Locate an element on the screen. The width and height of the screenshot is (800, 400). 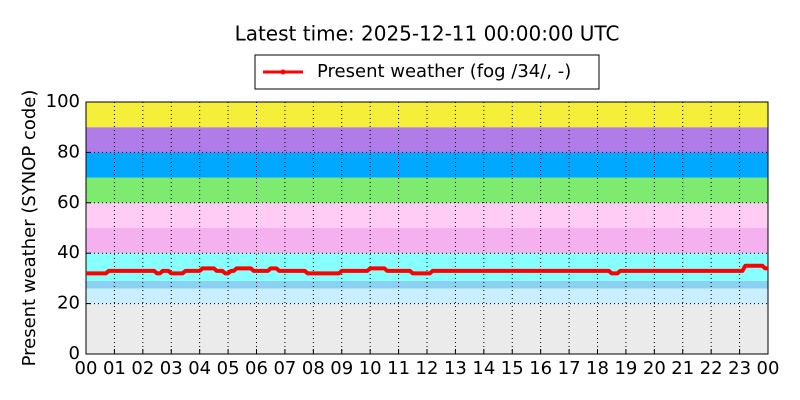
legend-marker is located at coordinates (283, 72).